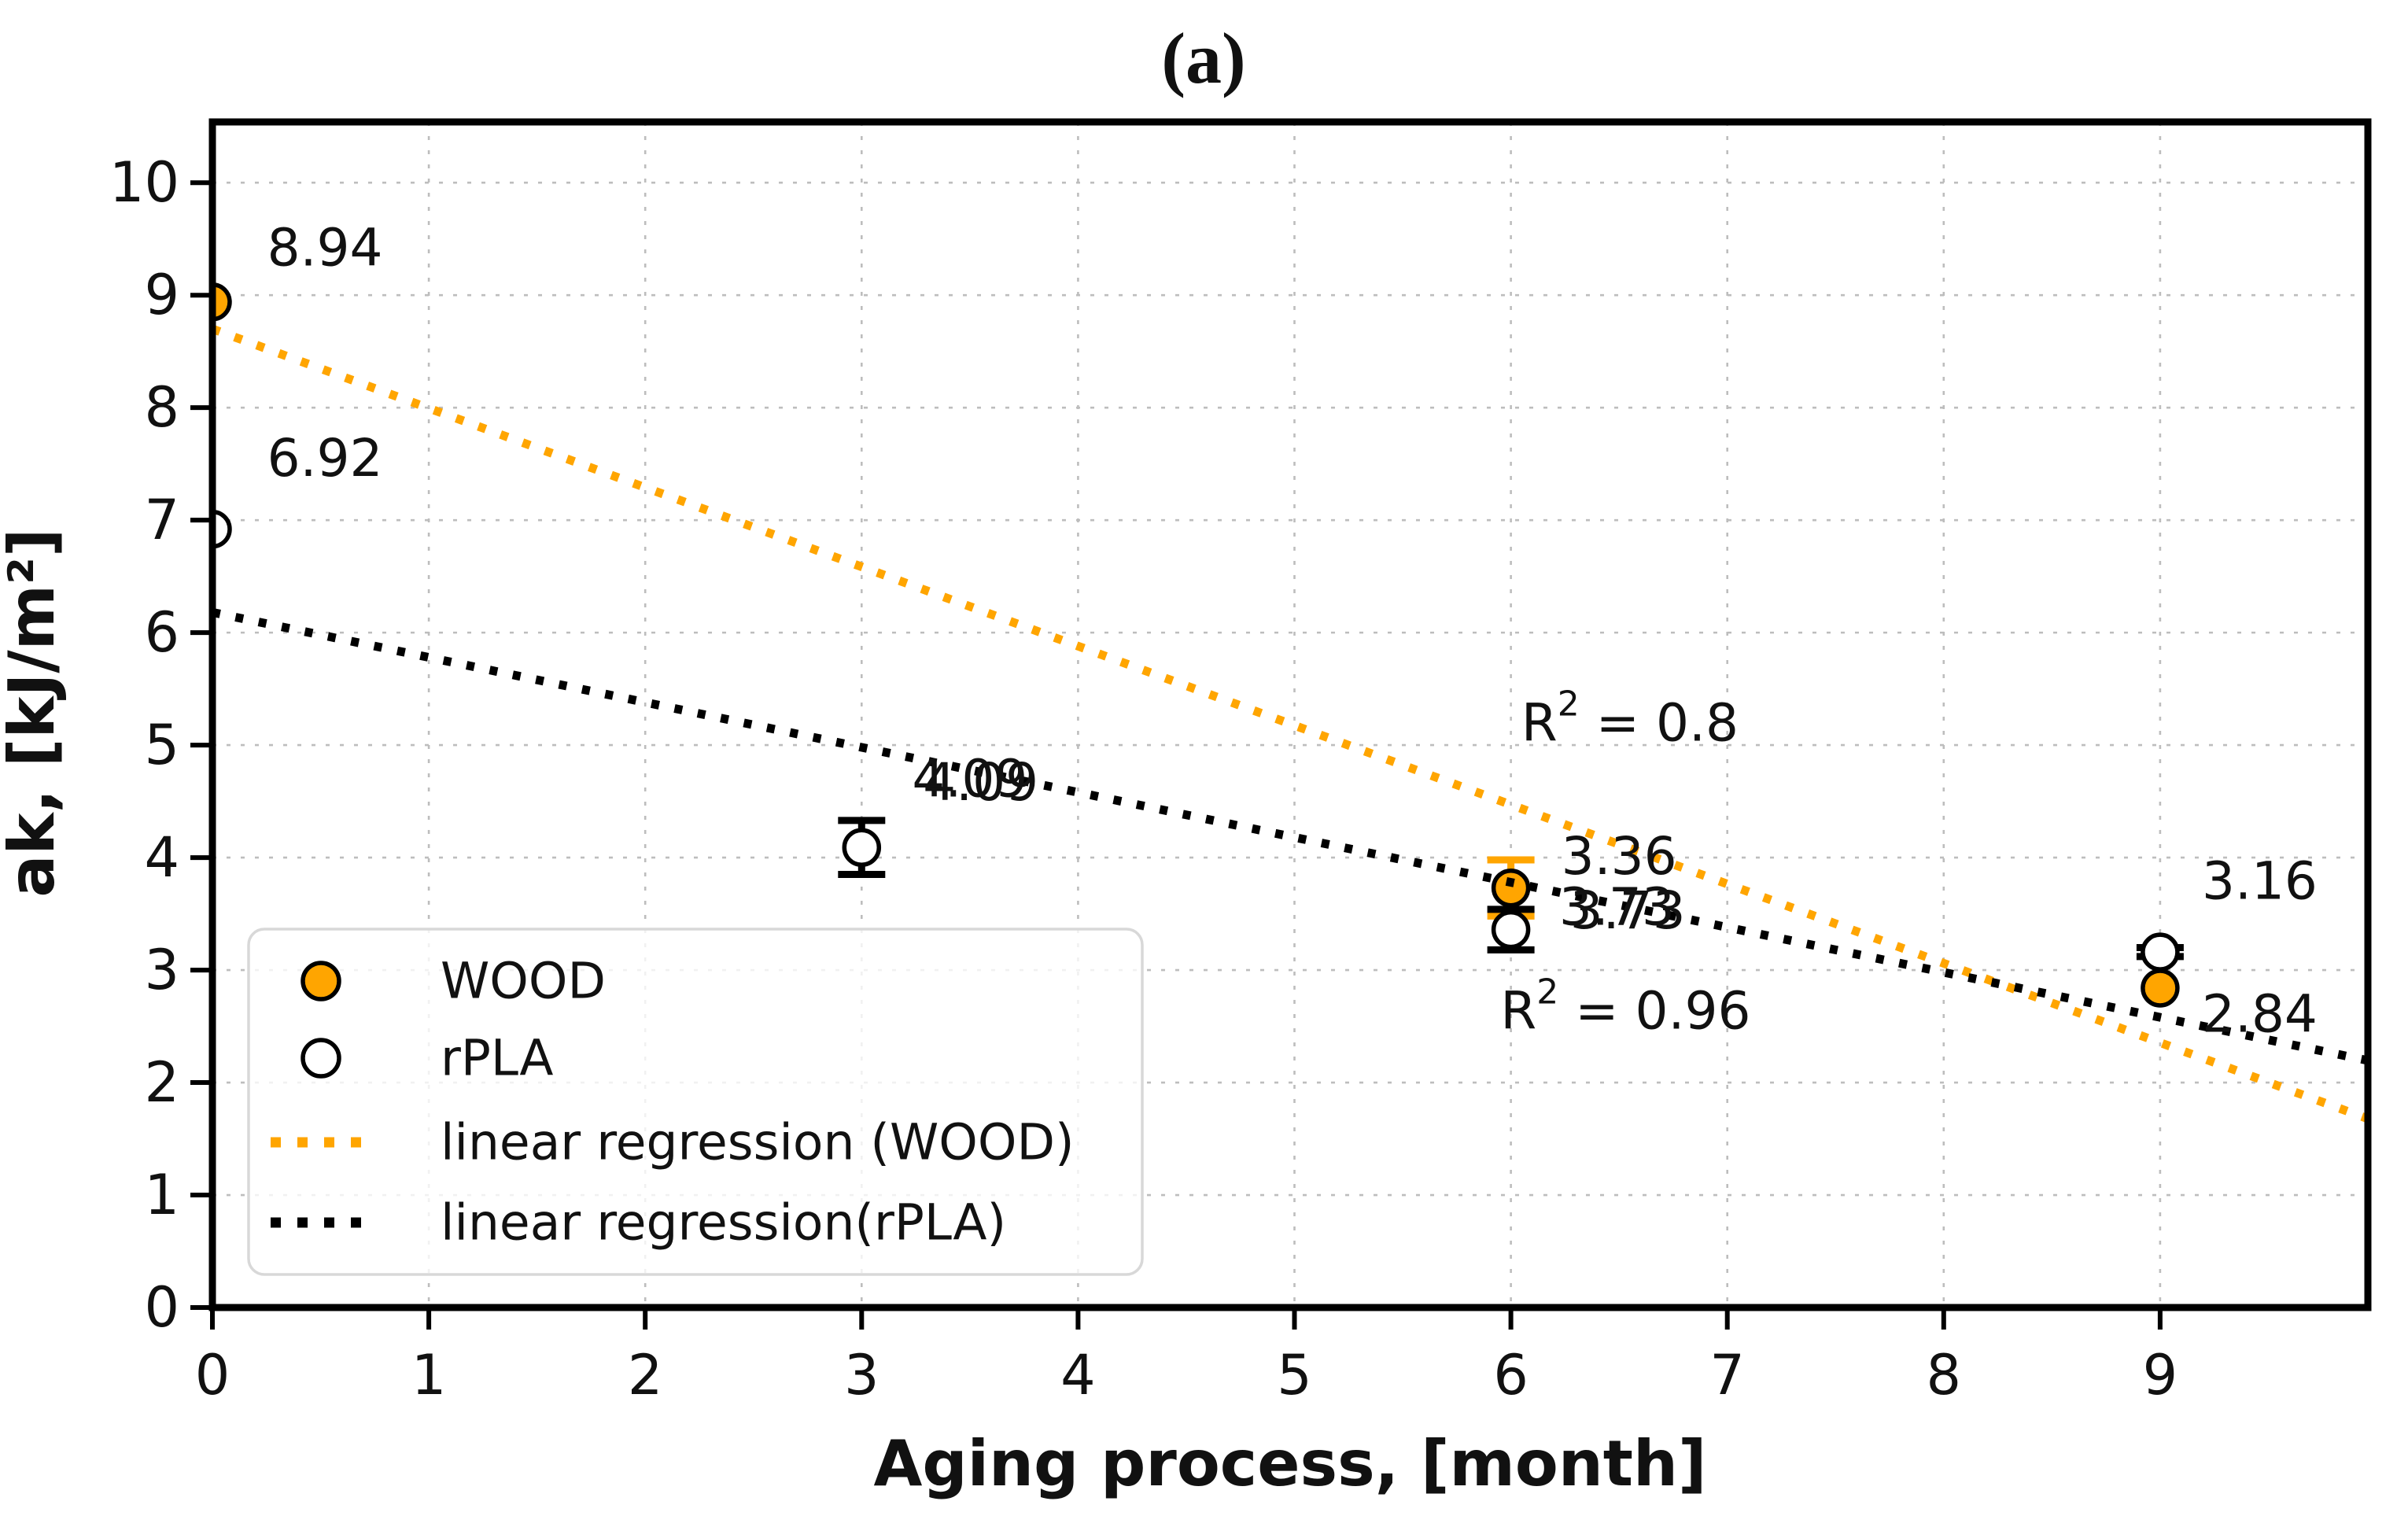  Describe the element at coordinates (161, 1307) in the screenshot. I see `y-tick-label: 0` at that location.